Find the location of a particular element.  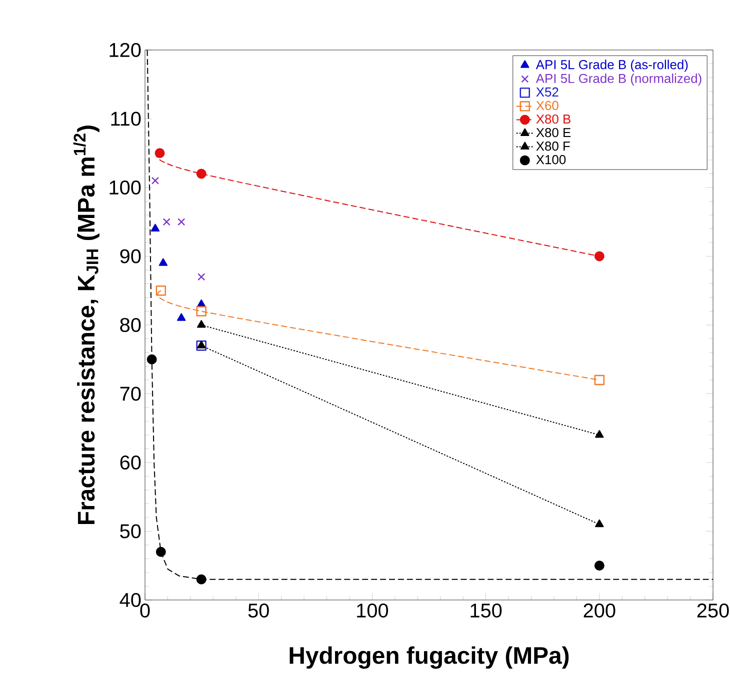

legend-label: X80 F is located at coordinates (553, 146).